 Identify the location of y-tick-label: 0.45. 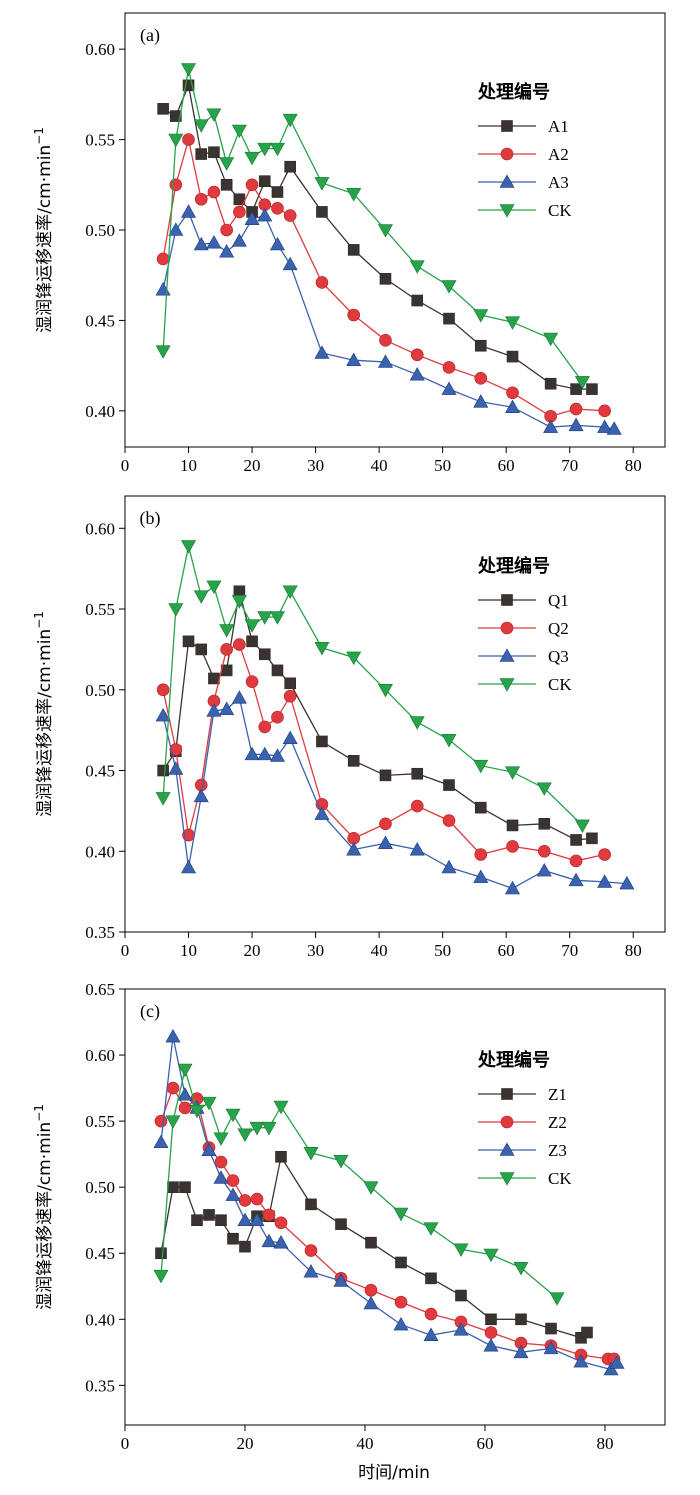
(100, 1253).